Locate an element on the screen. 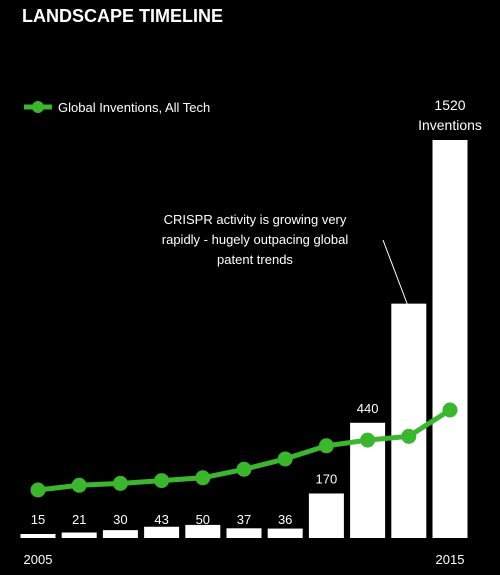 The width and height of the screenshot is (500, 575). bar-label-2013: 440 is located at coordinates (368, 408).